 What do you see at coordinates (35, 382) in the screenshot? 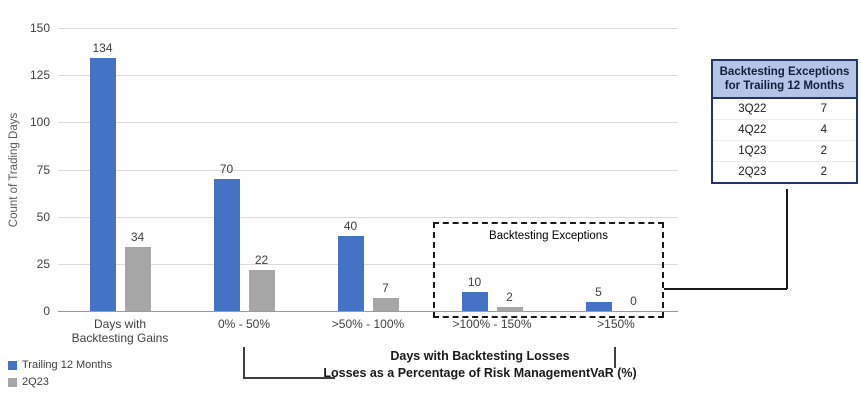
I see `legend-label: 2Q23` at bounding box center [35, 382].